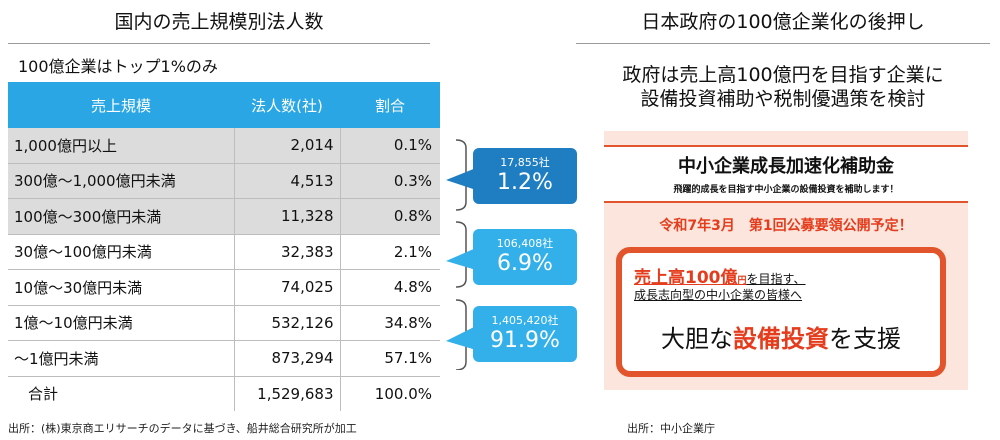 The height and width of the screenshot is (440, 1000). I want to click on box-line-1: 売上高100億円を目指す、, so click(720, 275).